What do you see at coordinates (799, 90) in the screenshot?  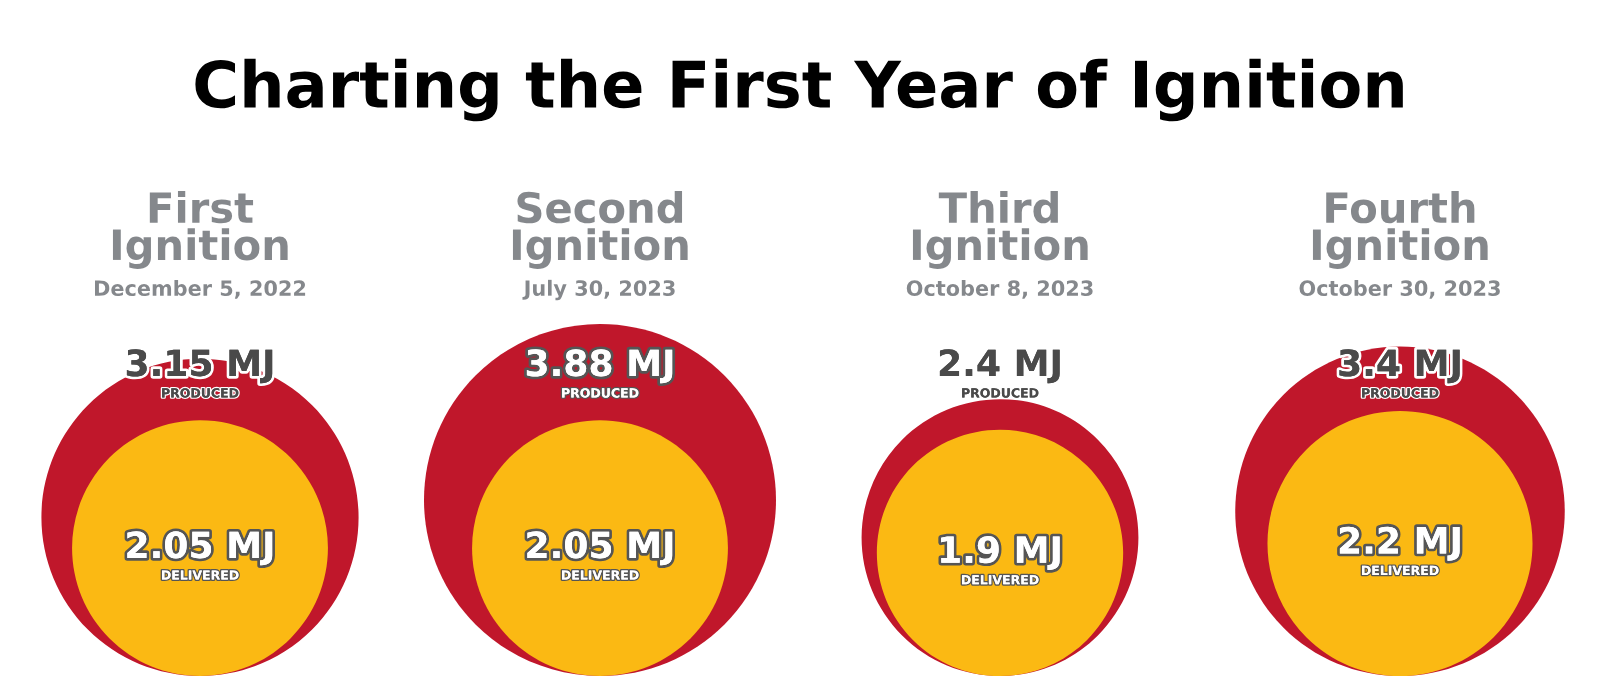 I see `text: Charting the First Year of Ignition` at bounding box center [799, 90].